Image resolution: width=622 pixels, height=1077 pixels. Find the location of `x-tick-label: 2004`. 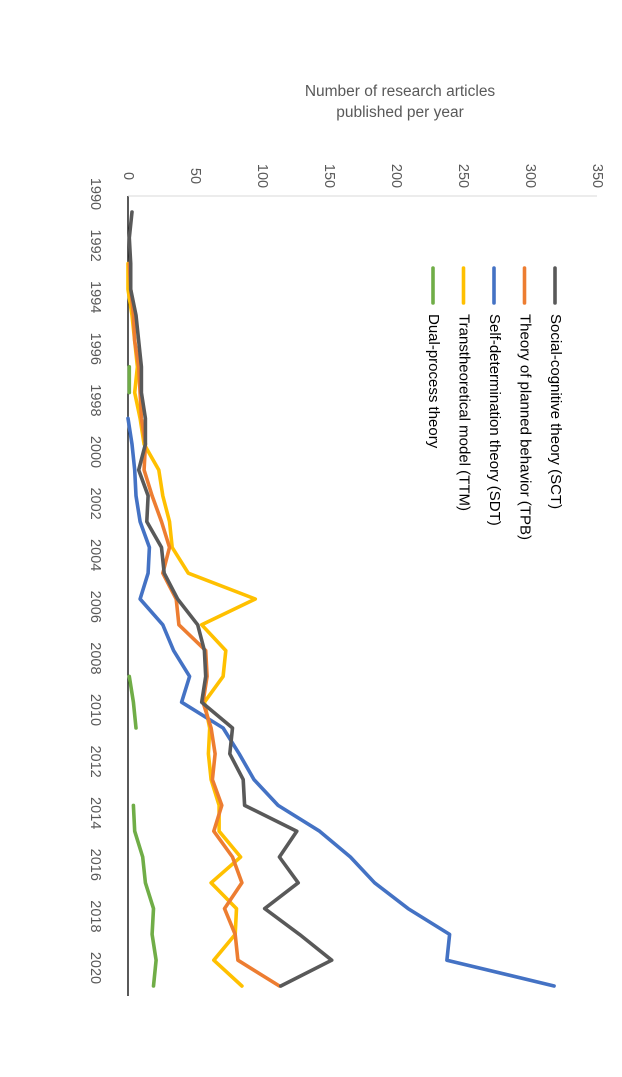

x-tick-label: 2004 is located at coordinates (95, 555).